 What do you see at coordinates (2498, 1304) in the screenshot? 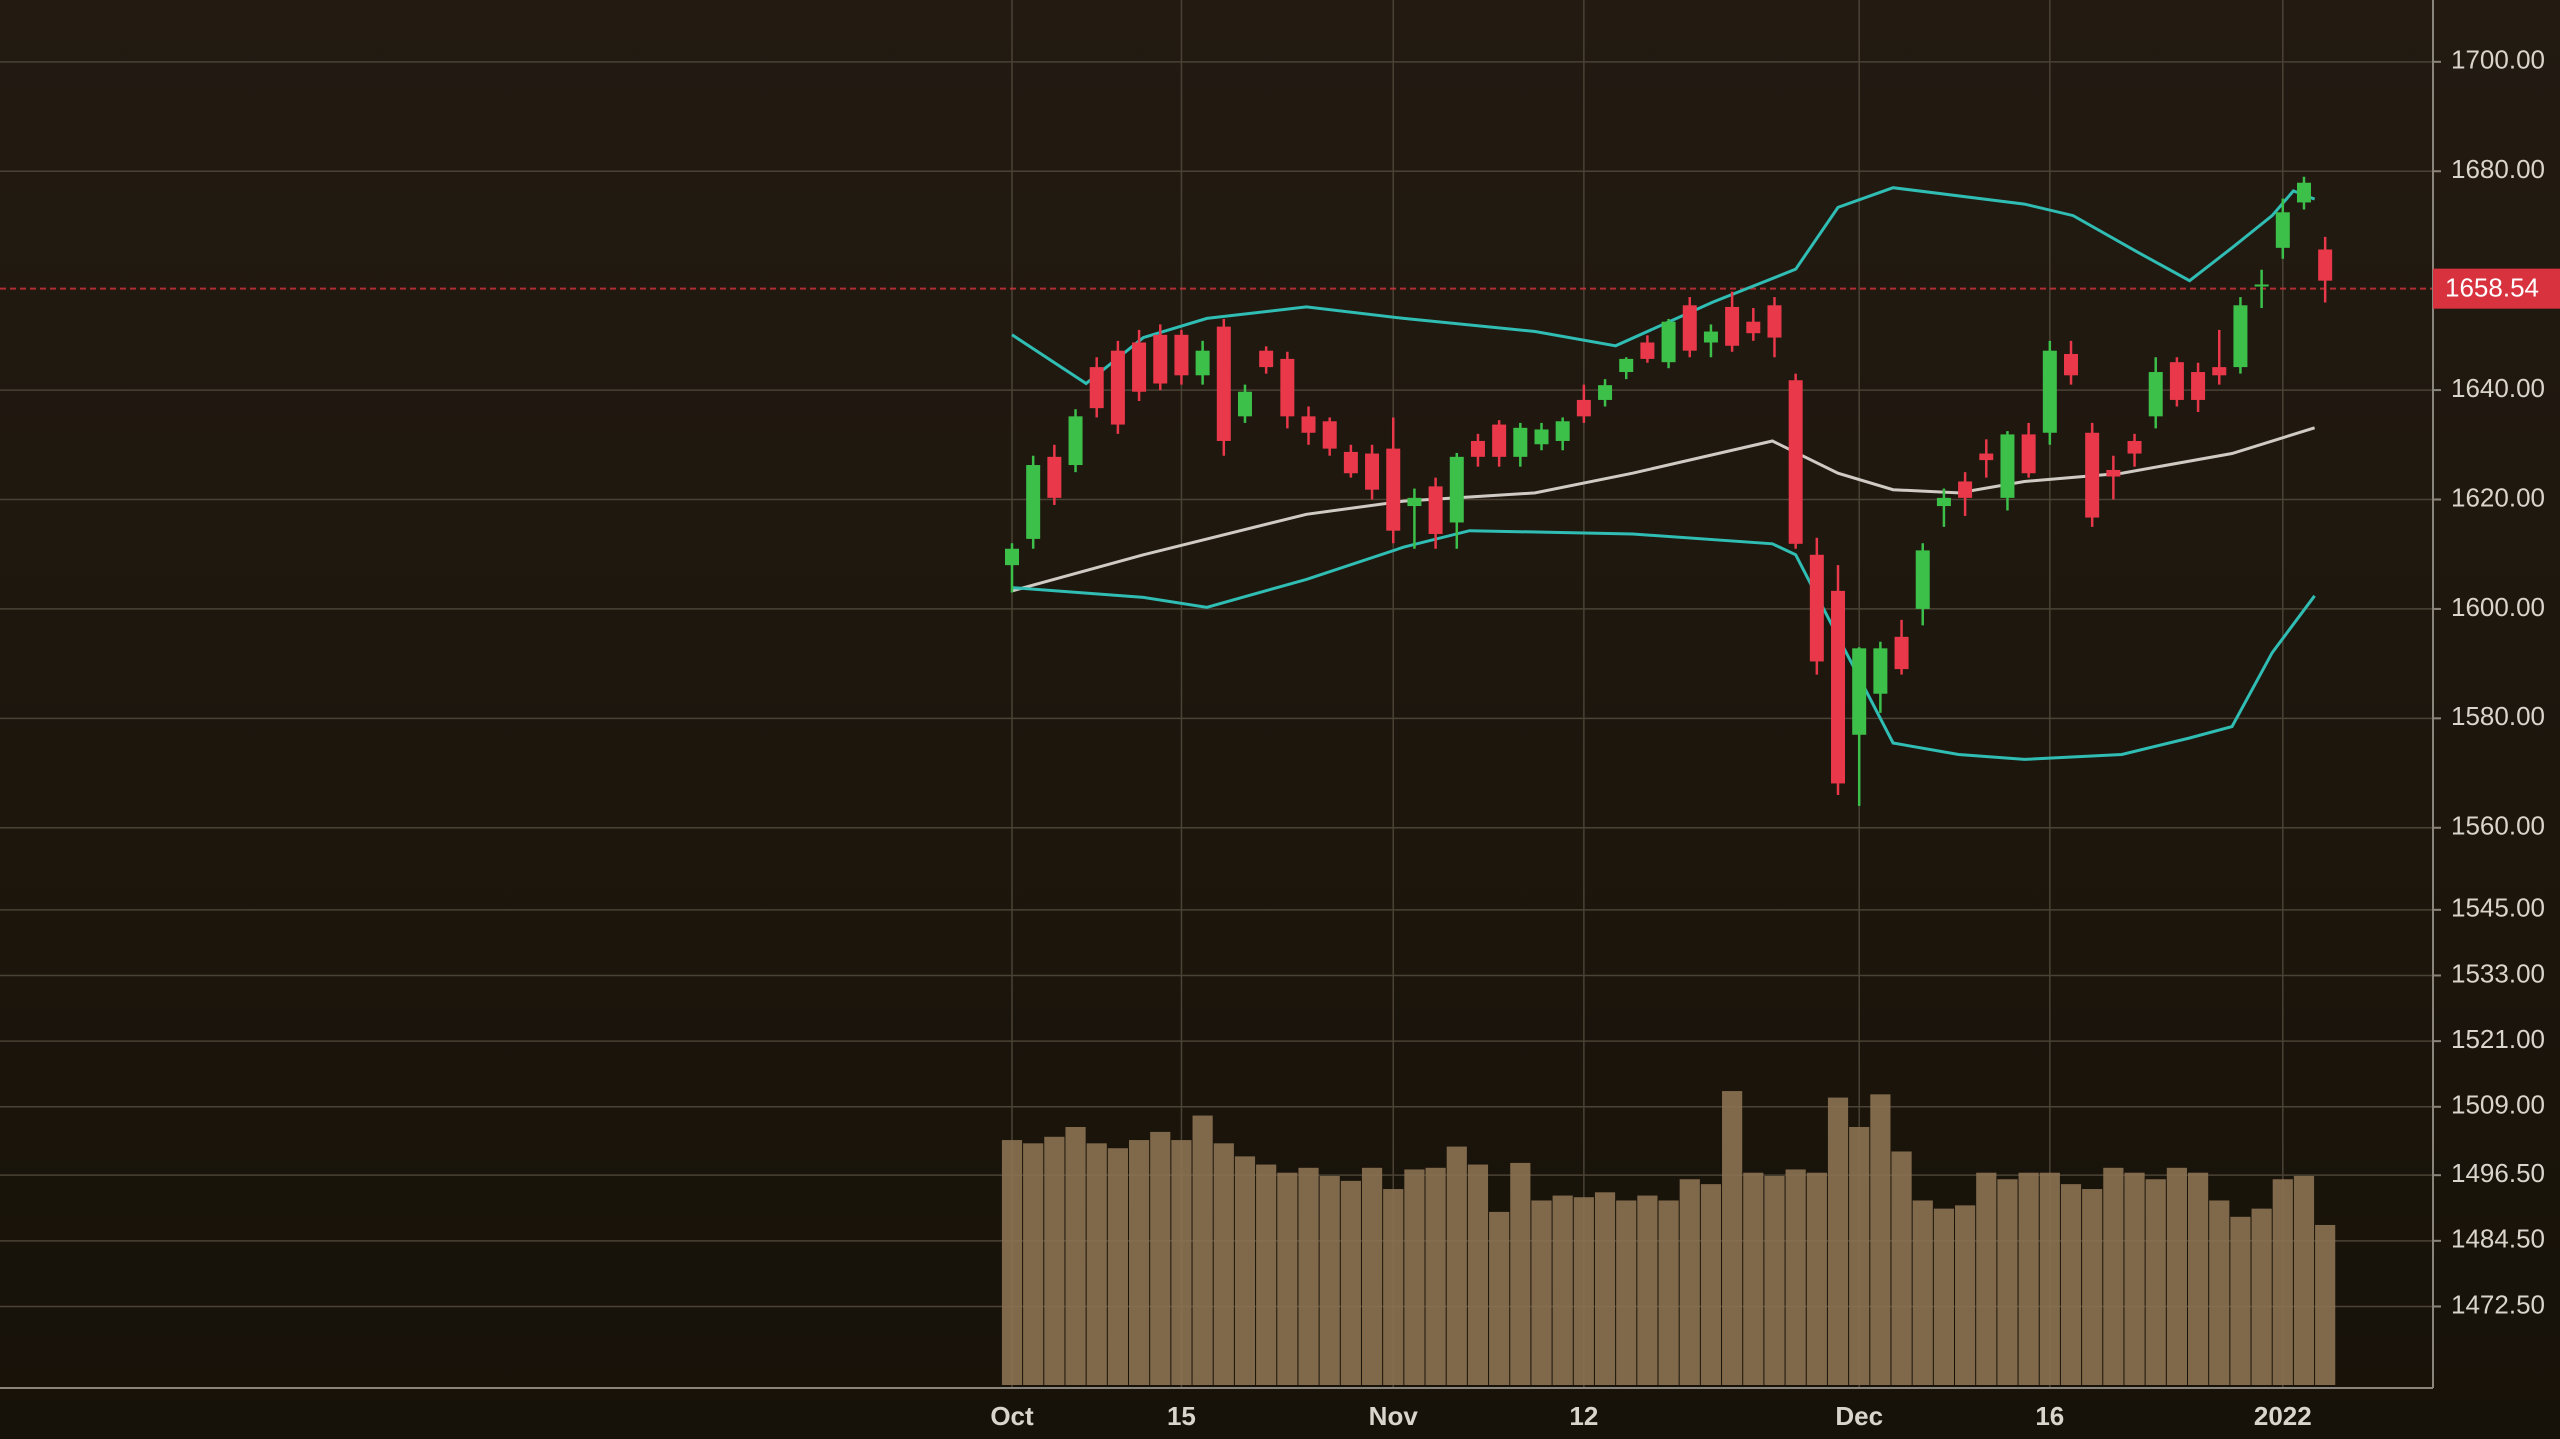
I see `y-tick-label: 1472.50` at bounding box center [2498, 1304].